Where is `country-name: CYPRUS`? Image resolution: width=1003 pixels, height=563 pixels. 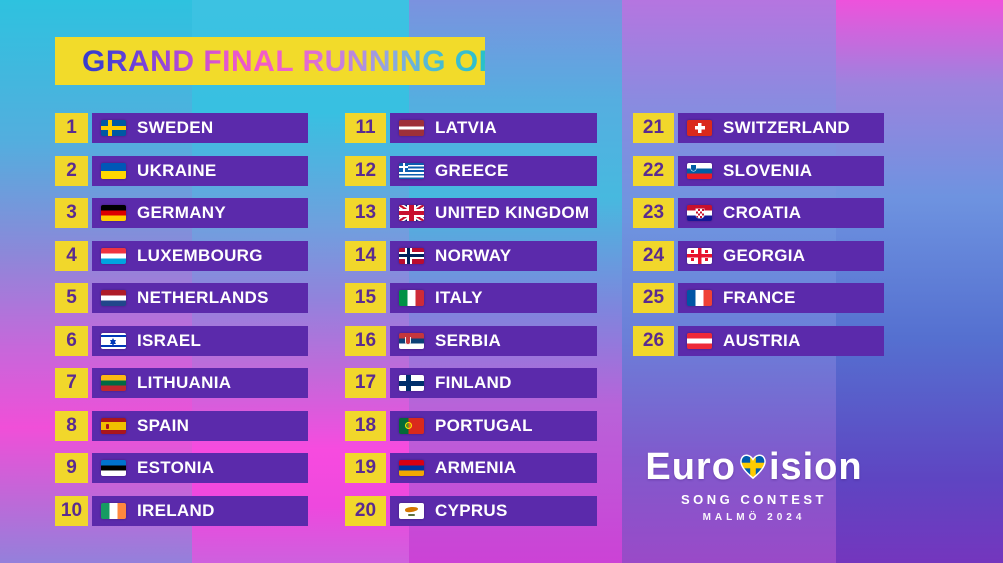 country-name: CYPRUS is located at coordinates (471, 510).